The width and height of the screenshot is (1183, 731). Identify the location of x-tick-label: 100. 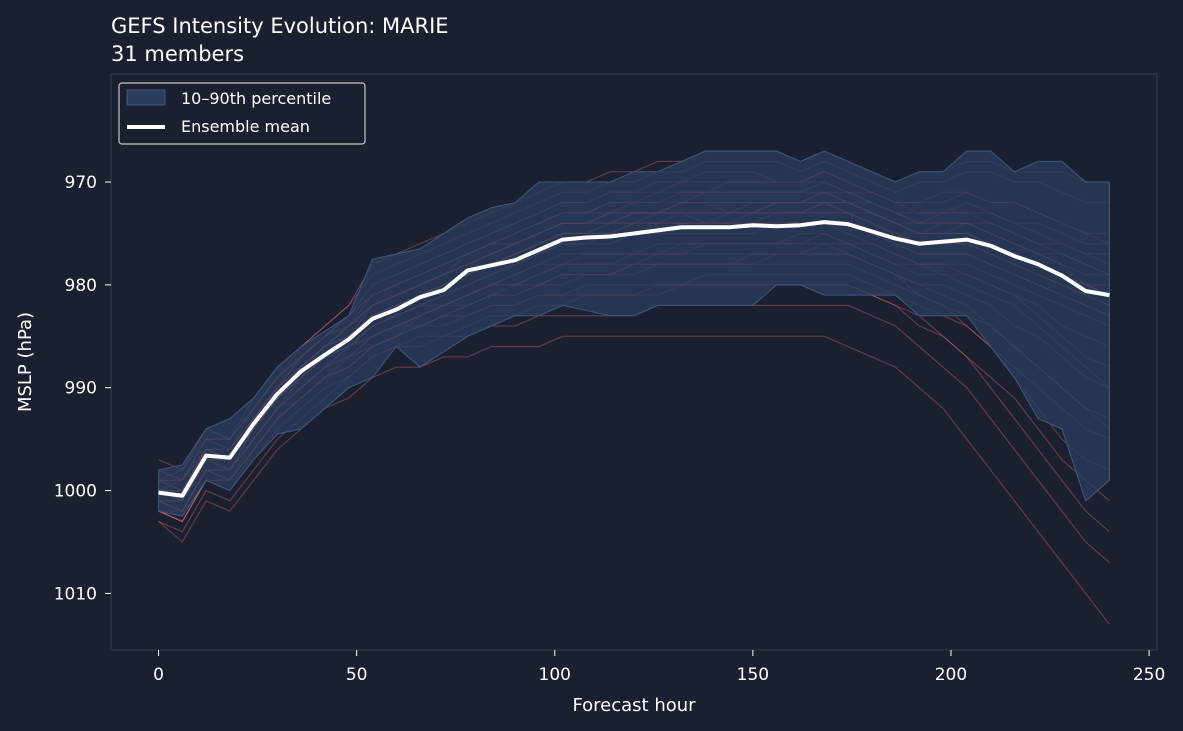
(555, 675).